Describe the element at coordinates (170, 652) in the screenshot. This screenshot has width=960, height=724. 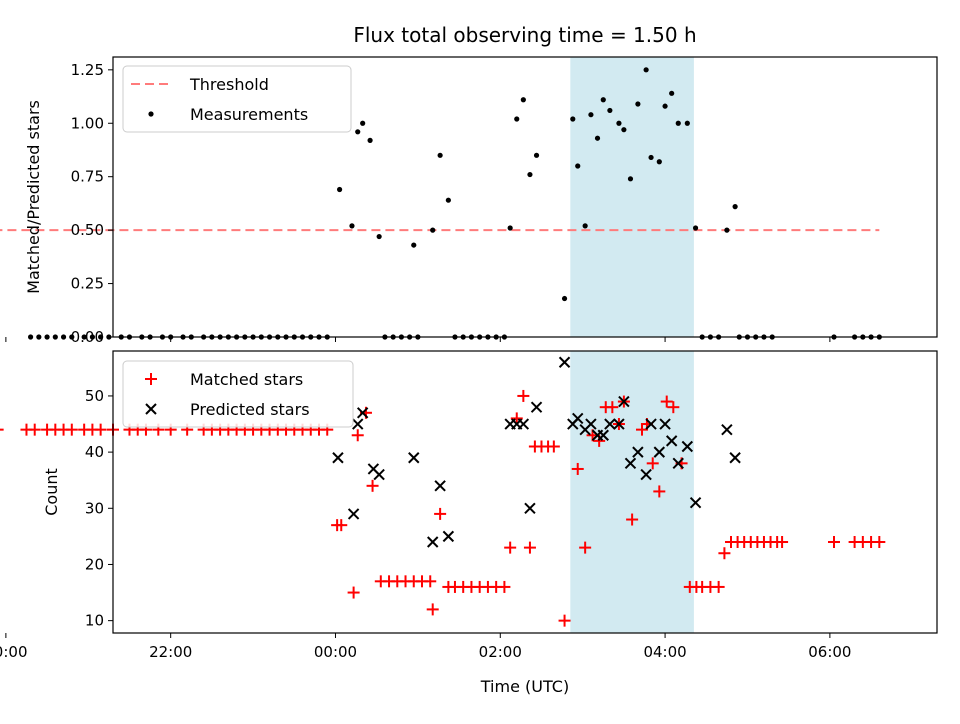
I see `x-tick-label: 22:00` at that location.